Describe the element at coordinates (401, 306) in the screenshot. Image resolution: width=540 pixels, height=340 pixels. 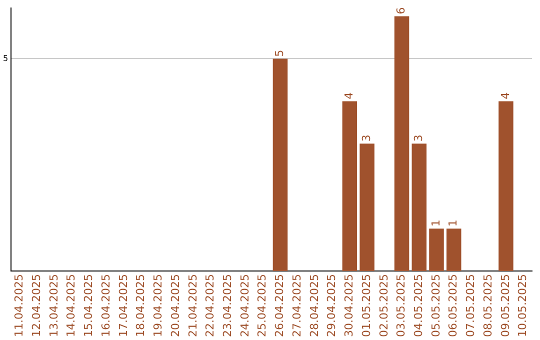
I see `x-tick-label: 03.05.2025` at that location.